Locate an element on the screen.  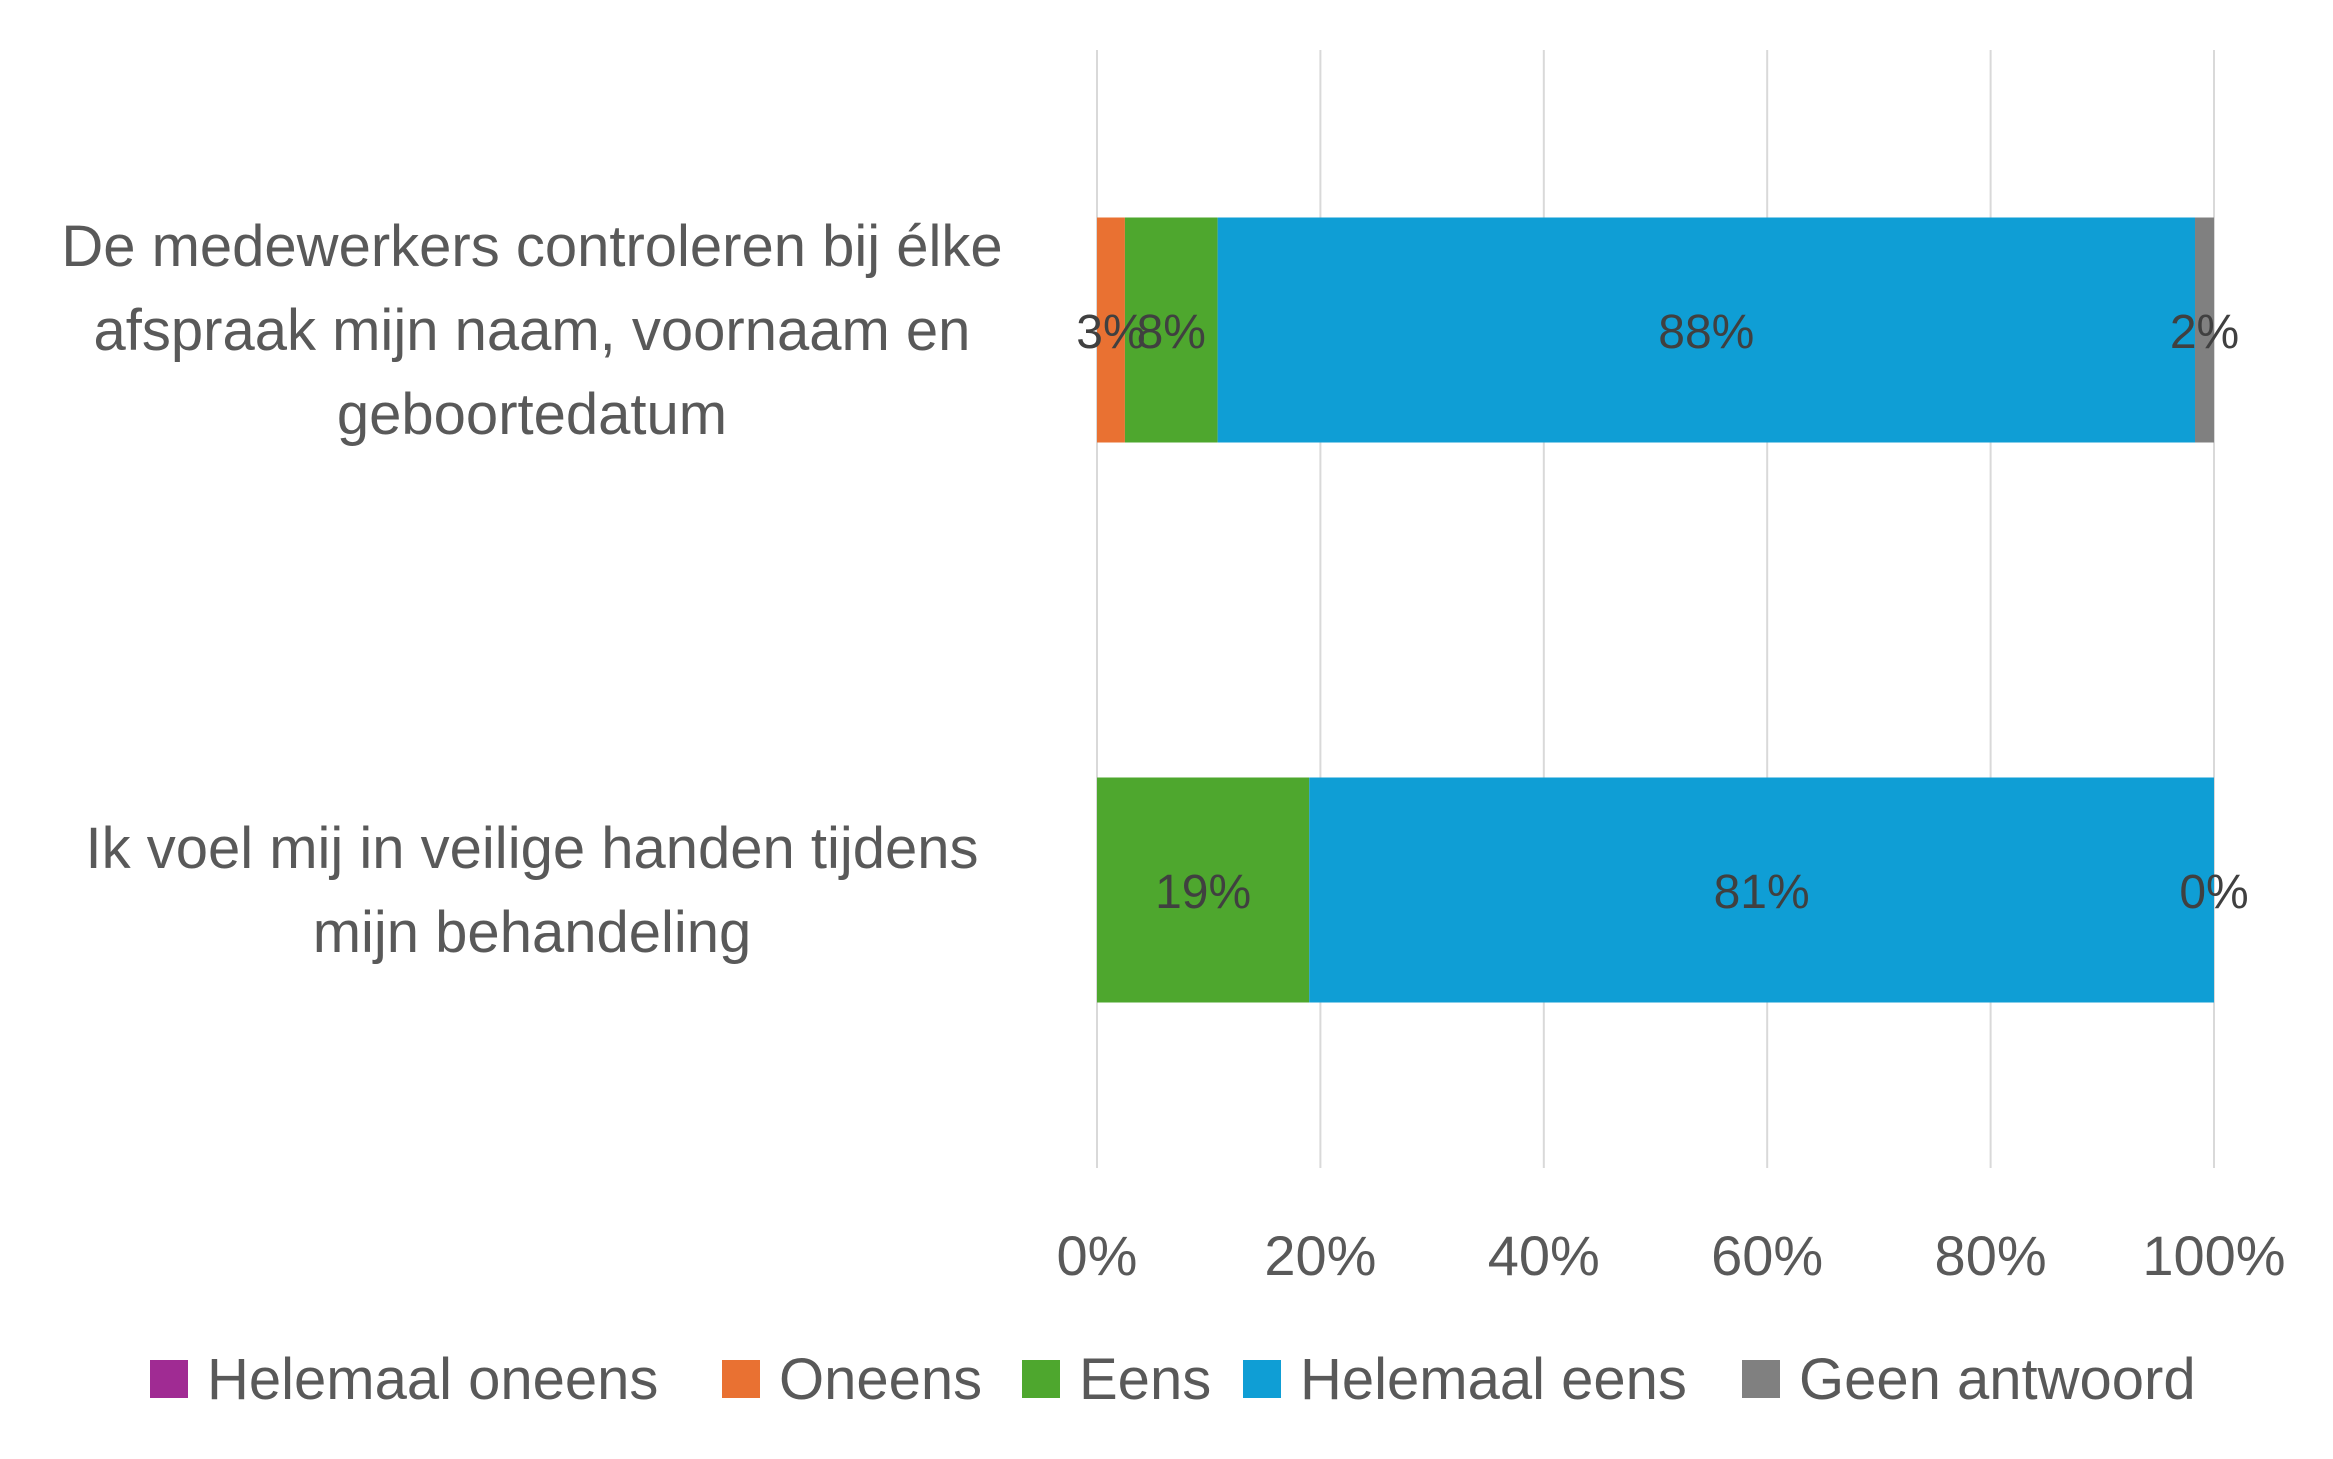
data-label: 19% is located at coordinates (1203, 892).